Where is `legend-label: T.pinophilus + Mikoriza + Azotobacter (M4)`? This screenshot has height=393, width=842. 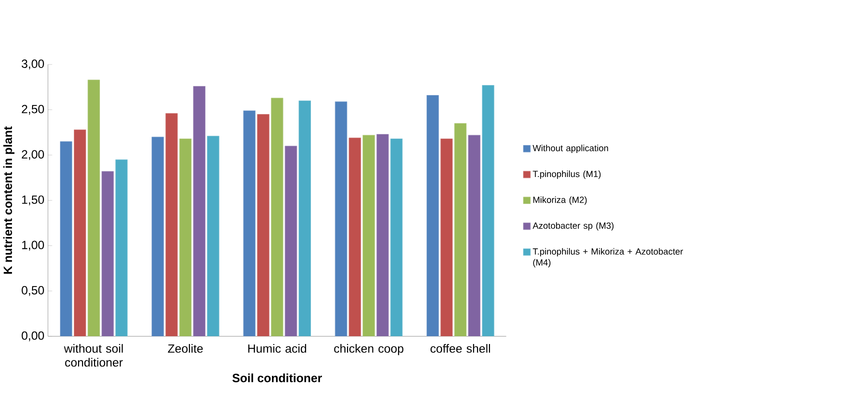 legend-label: T.pinophilus + Mikoriza + Azotobacter (M4) is located at coordinates (607, 258).